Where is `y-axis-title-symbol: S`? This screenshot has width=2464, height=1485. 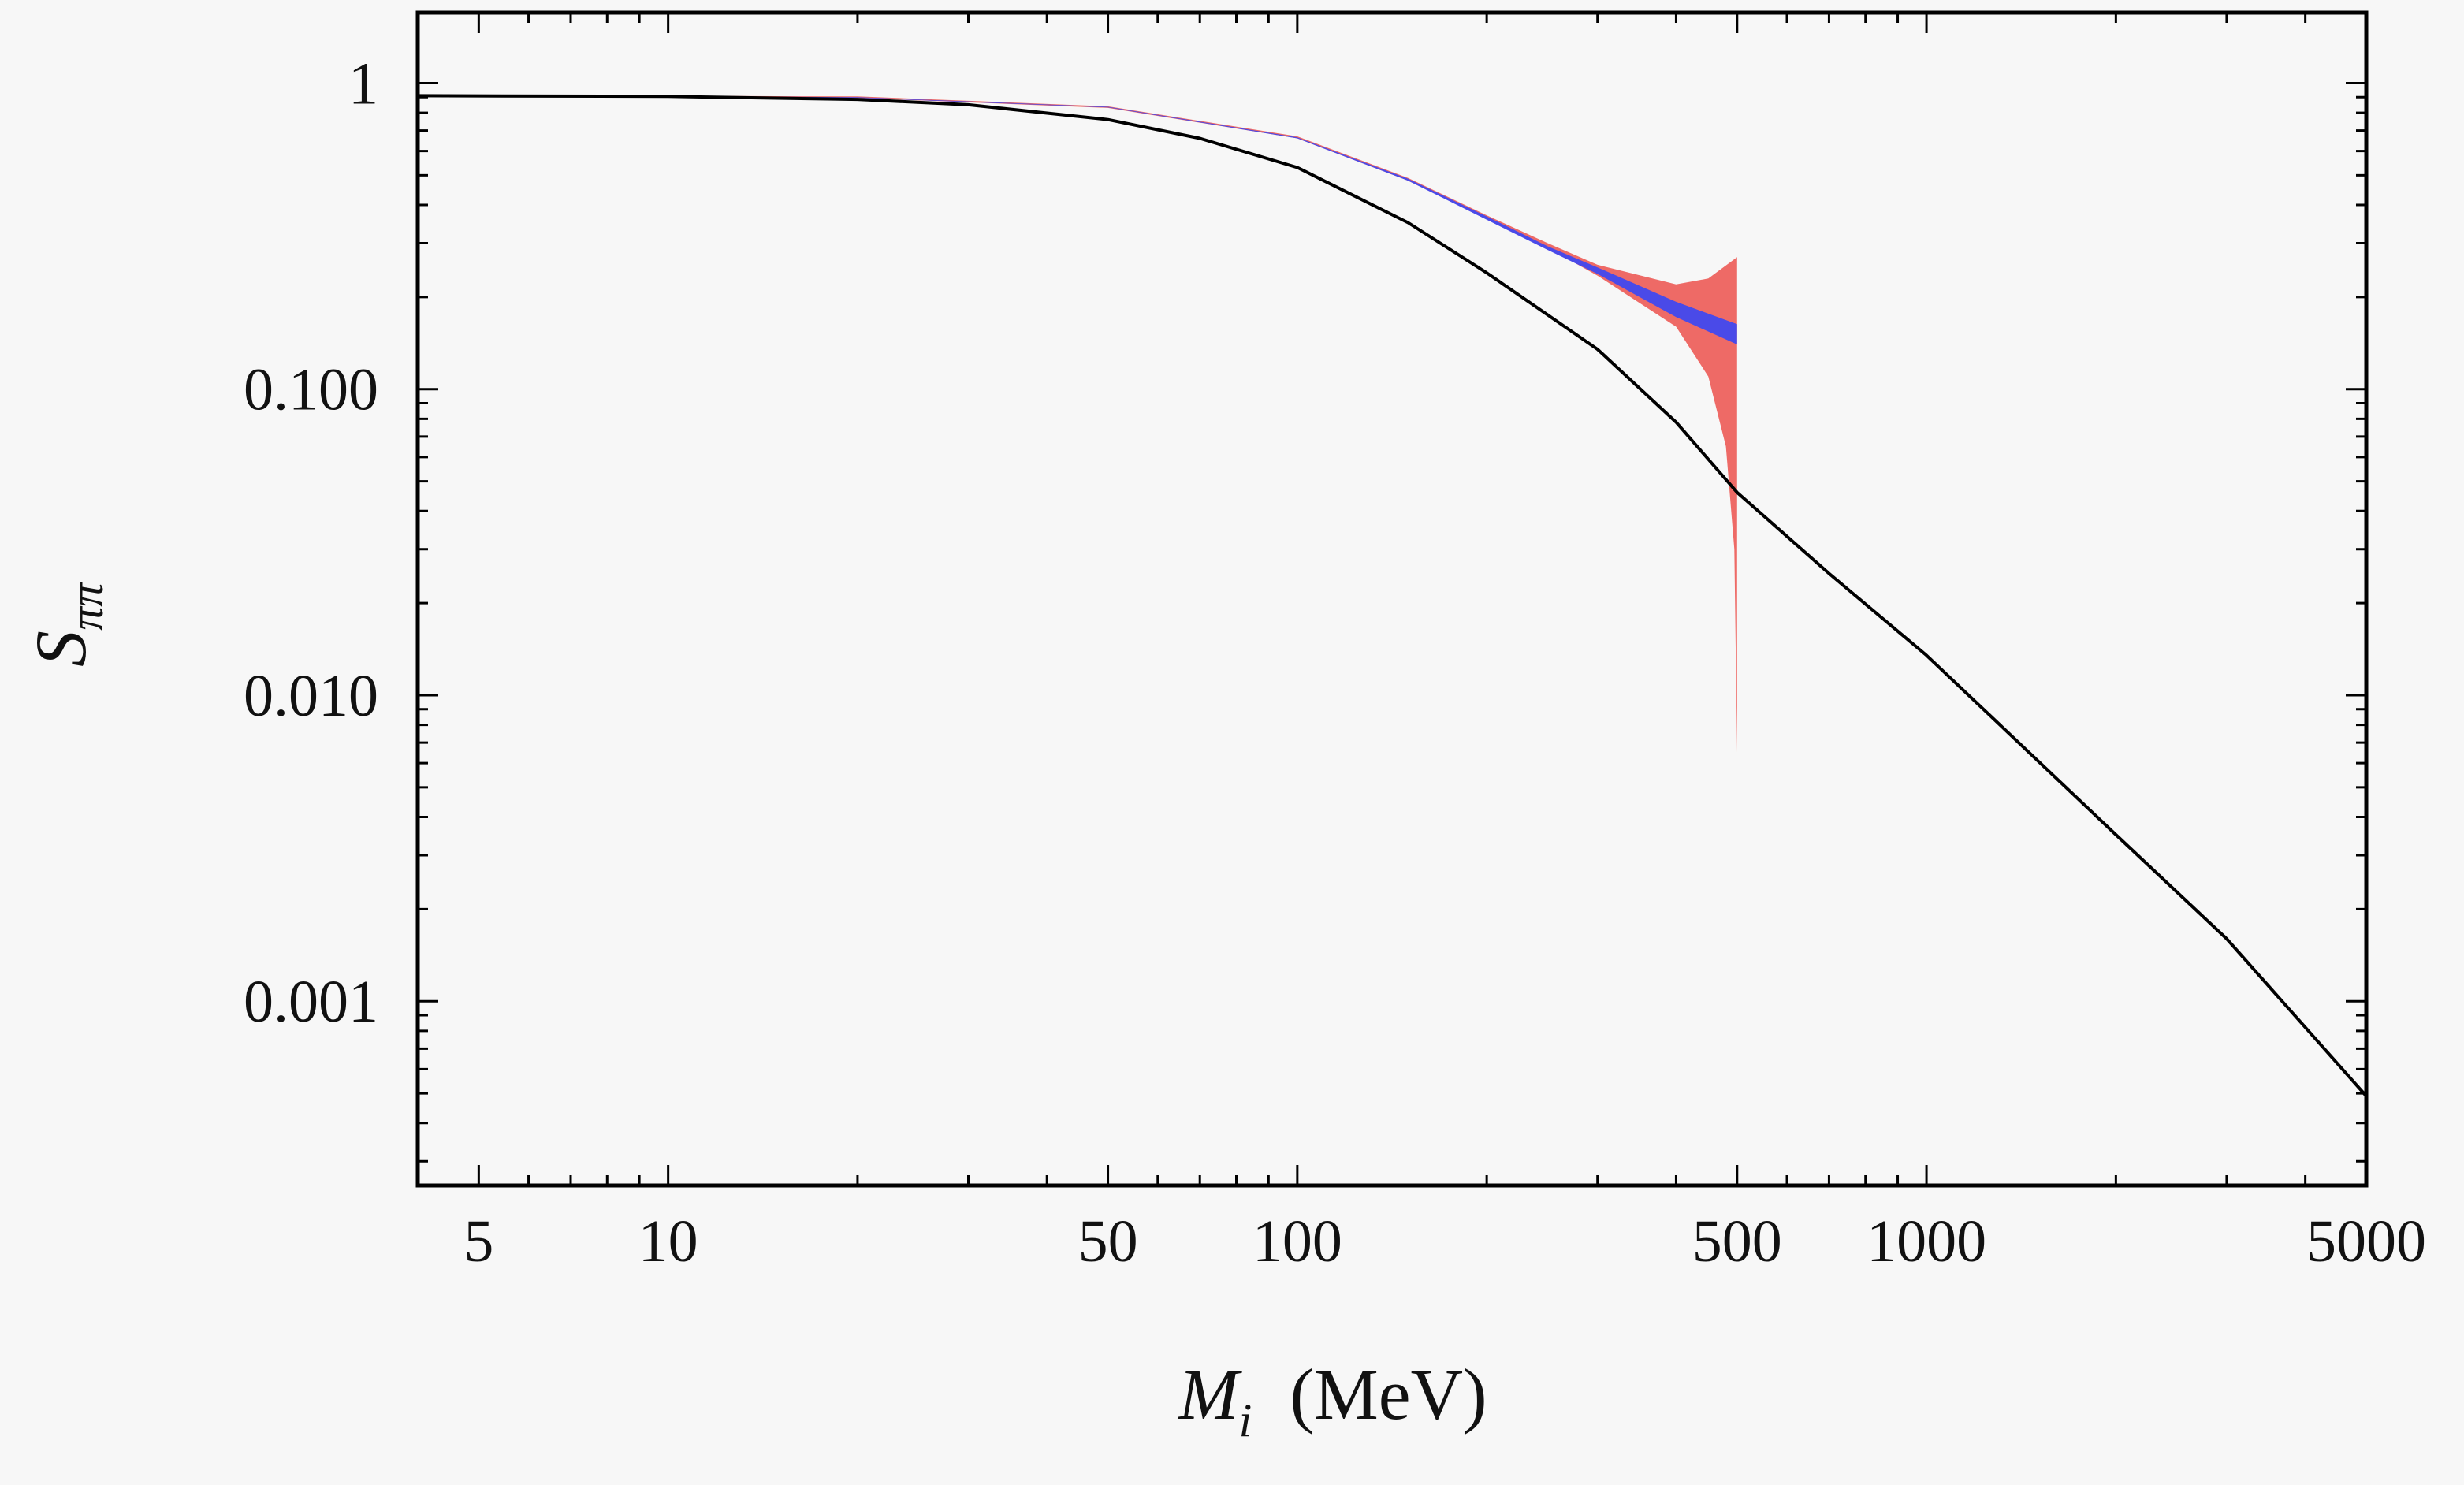 y-axis-title-symbol: S is located at coordinates (61, 649).